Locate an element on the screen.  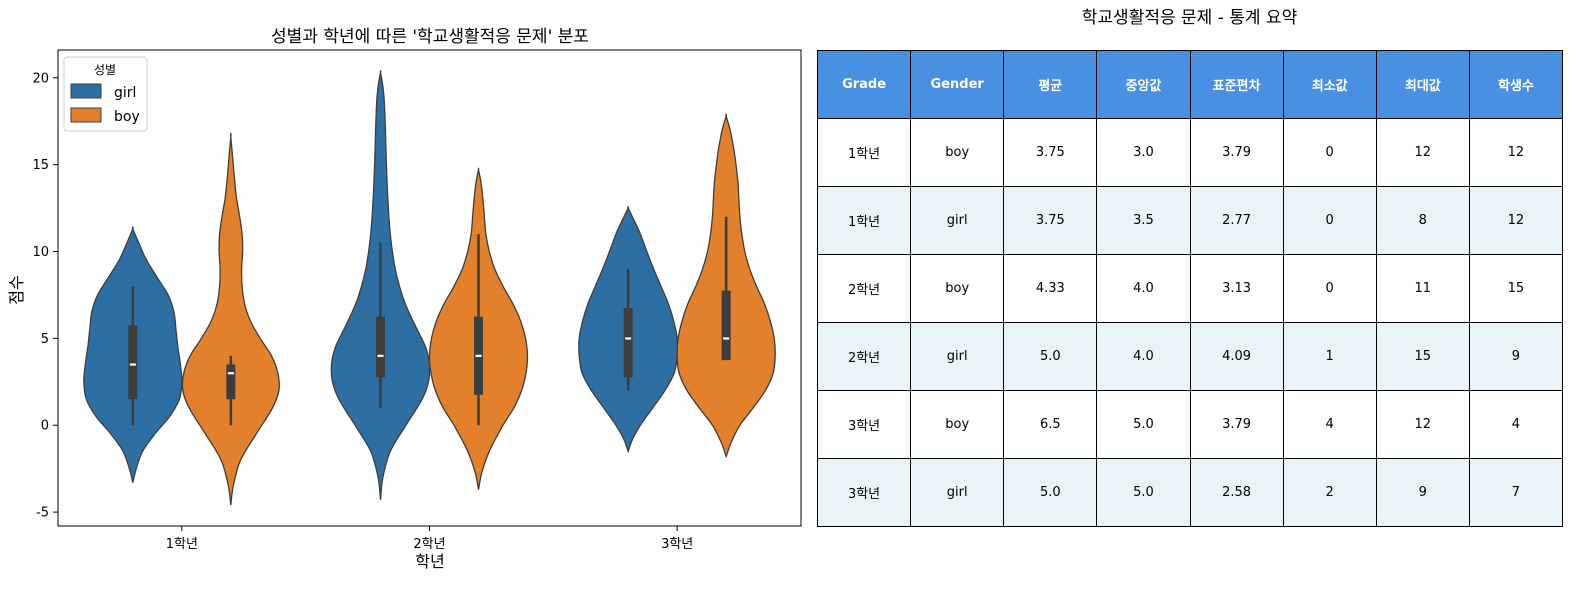
table-cell: 3.13 is located at coordinates (1236, 288).